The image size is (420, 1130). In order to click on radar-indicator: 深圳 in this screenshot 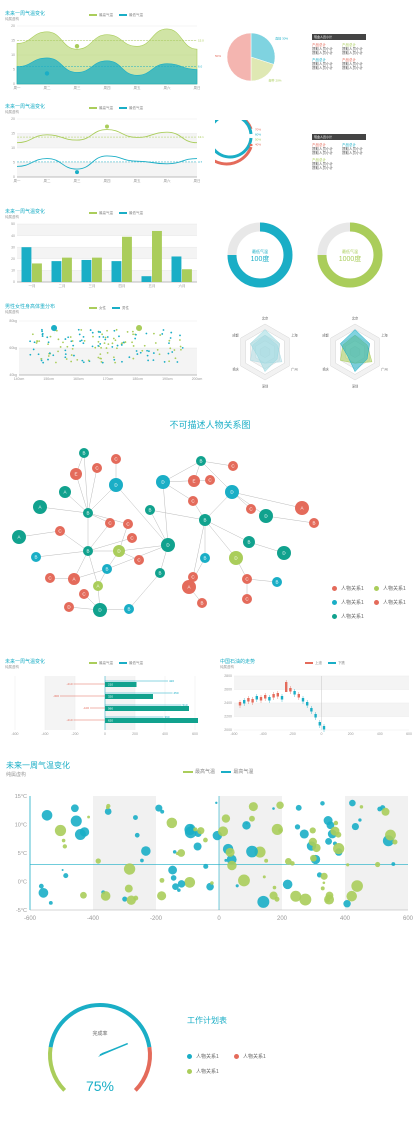, I will do `click(355, 386)`.